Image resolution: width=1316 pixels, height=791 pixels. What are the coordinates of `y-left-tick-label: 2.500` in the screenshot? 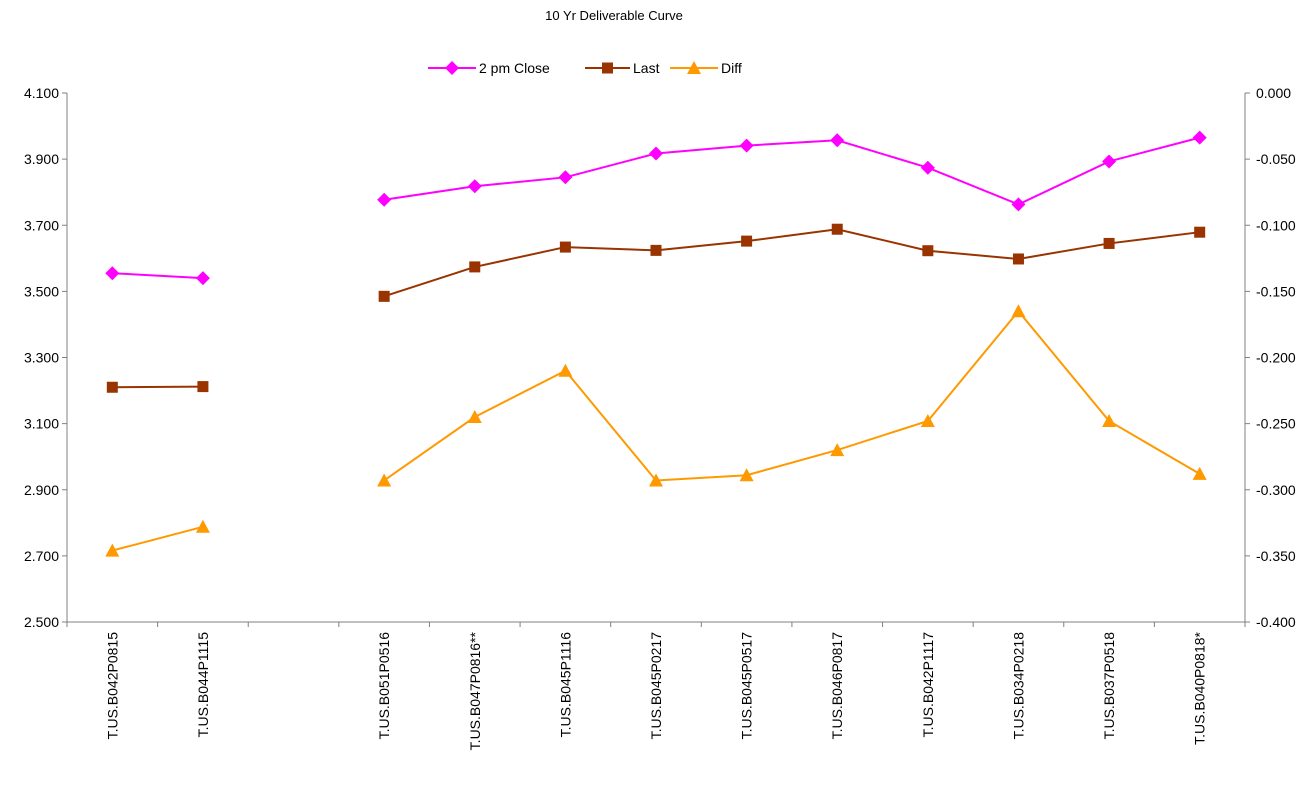 It's located at (41, 622).